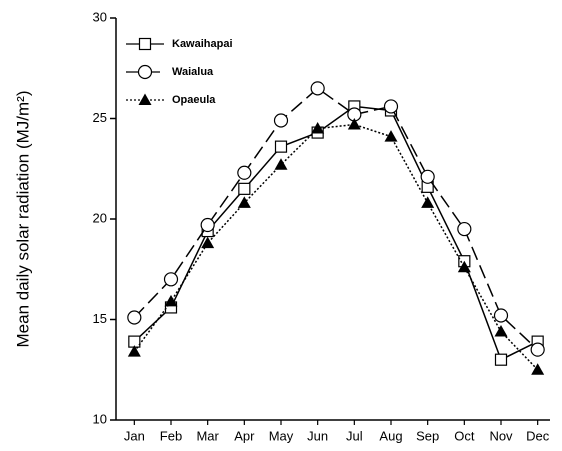 Image resolution: width=562 pixels, height=451 pixels. I want to click on y-axis-label: Mean daily solar radiation (MJ/m²), so click(22, 219).